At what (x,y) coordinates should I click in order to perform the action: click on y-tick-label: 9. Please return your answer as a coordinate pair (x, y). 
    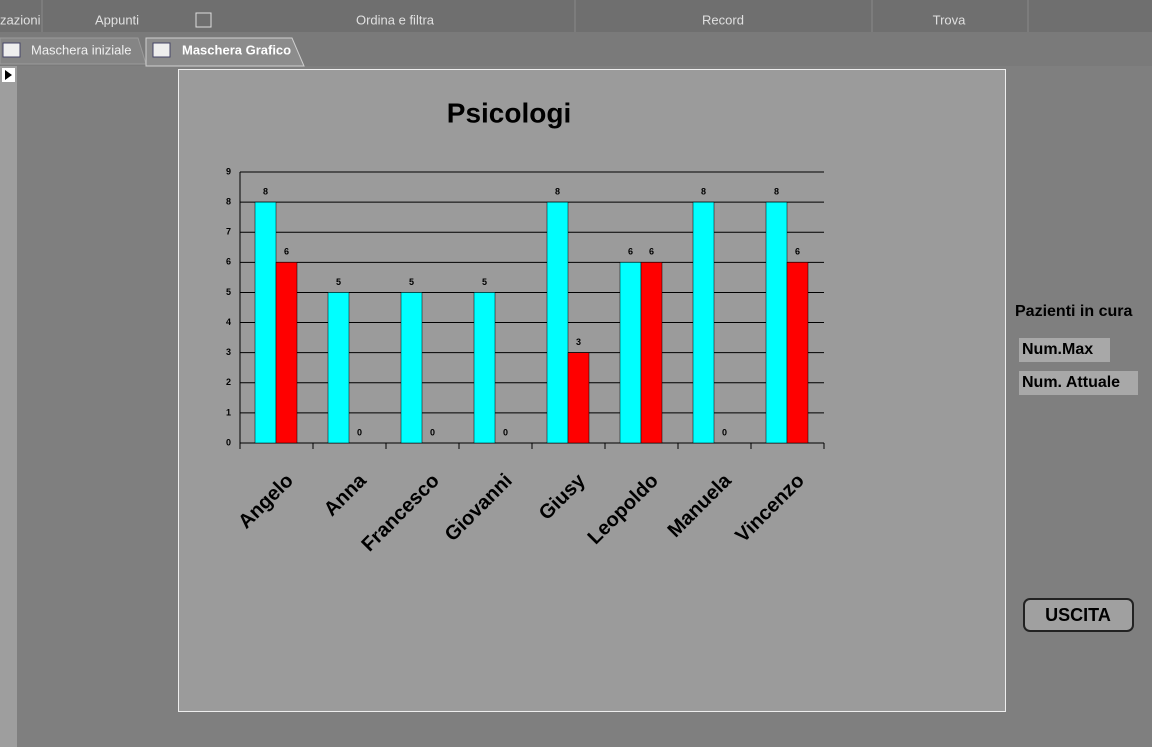
    Looking at the image, I should click on (228, 171).